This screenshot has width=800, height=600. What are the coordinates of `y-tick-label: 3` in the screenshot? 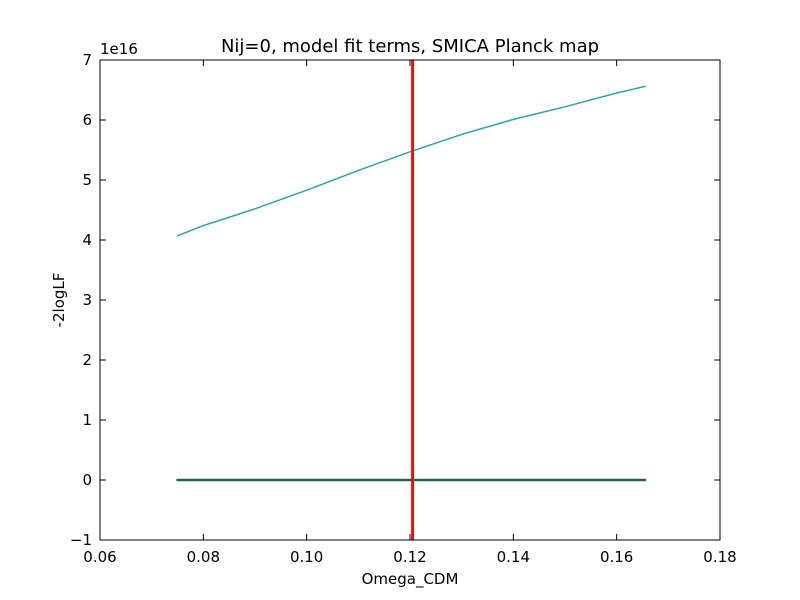 It's located at (87, 300).